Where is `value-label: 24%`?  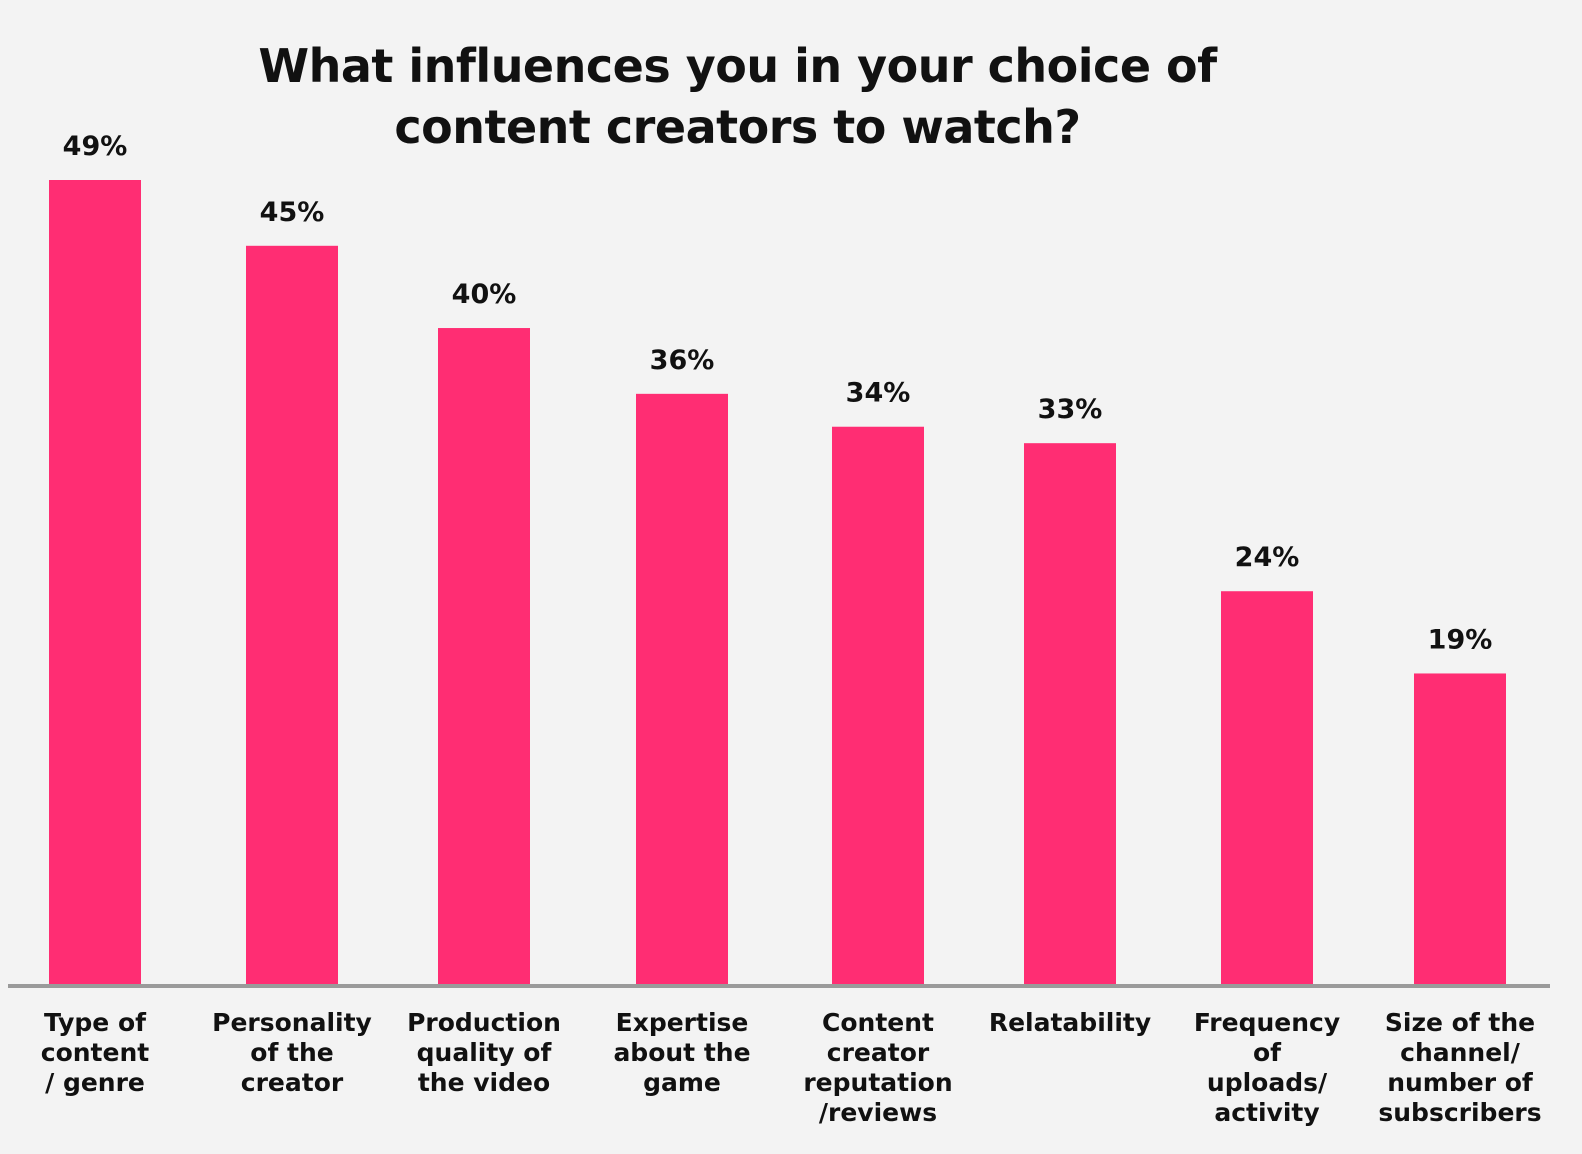
value-label: 24% is located at coordinates (1267, 557).